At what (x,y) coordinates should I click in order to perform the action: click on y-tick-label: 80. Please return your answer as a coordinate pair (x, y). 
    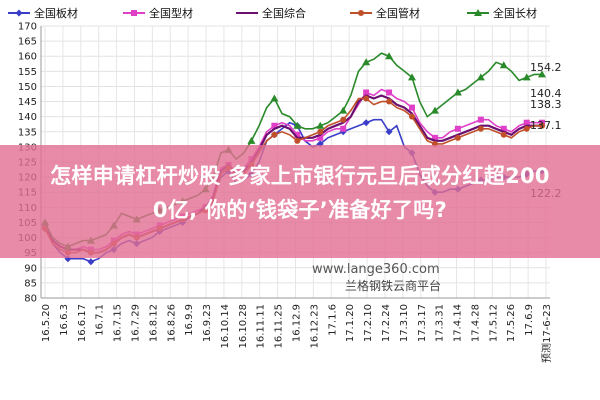
    Looking at the image, I should click on (30, 299).